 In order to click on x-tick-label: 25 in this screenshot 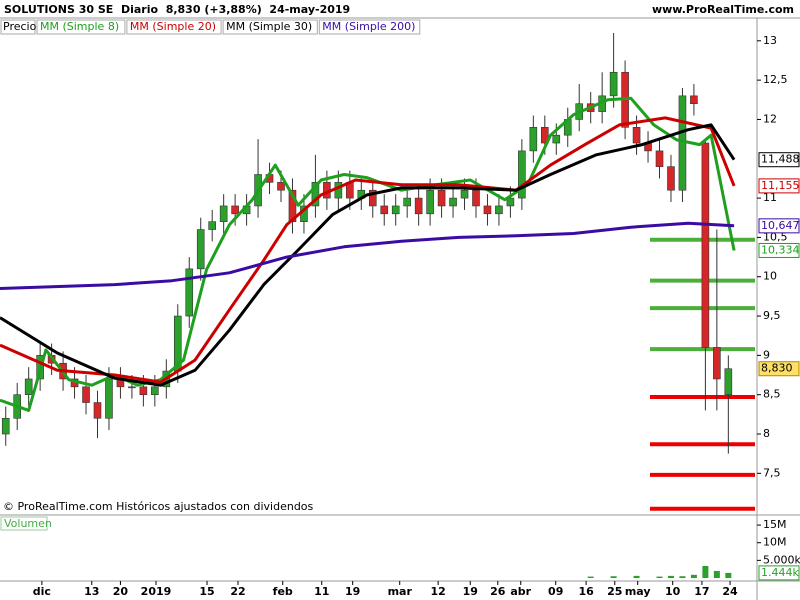, I will do `click(614, 591)`.